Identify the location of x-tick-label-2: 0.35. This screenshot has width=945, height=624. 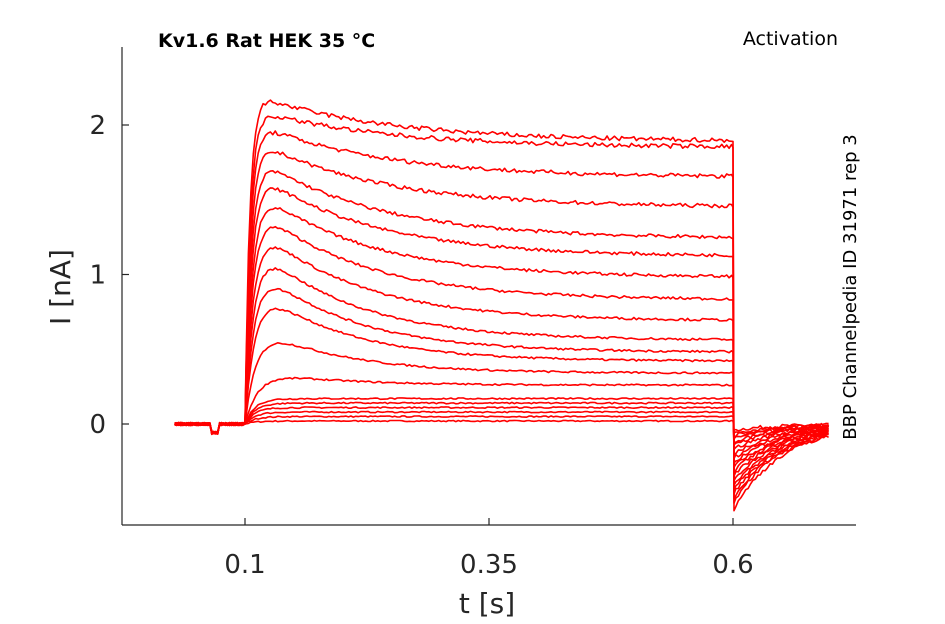
(489, 565).